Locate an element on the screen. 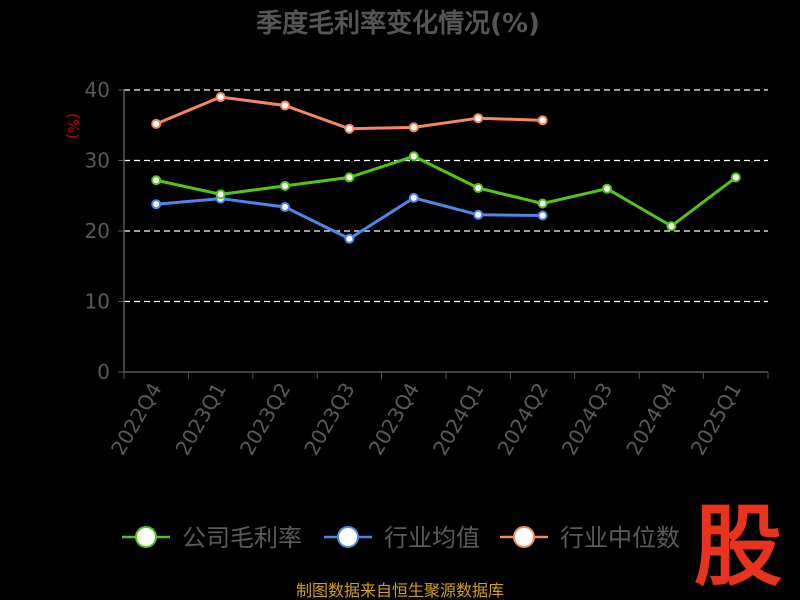 This screenshot has height=600, width=800. legend-item: 公司毛利率 is located at coordinates (212, 538).